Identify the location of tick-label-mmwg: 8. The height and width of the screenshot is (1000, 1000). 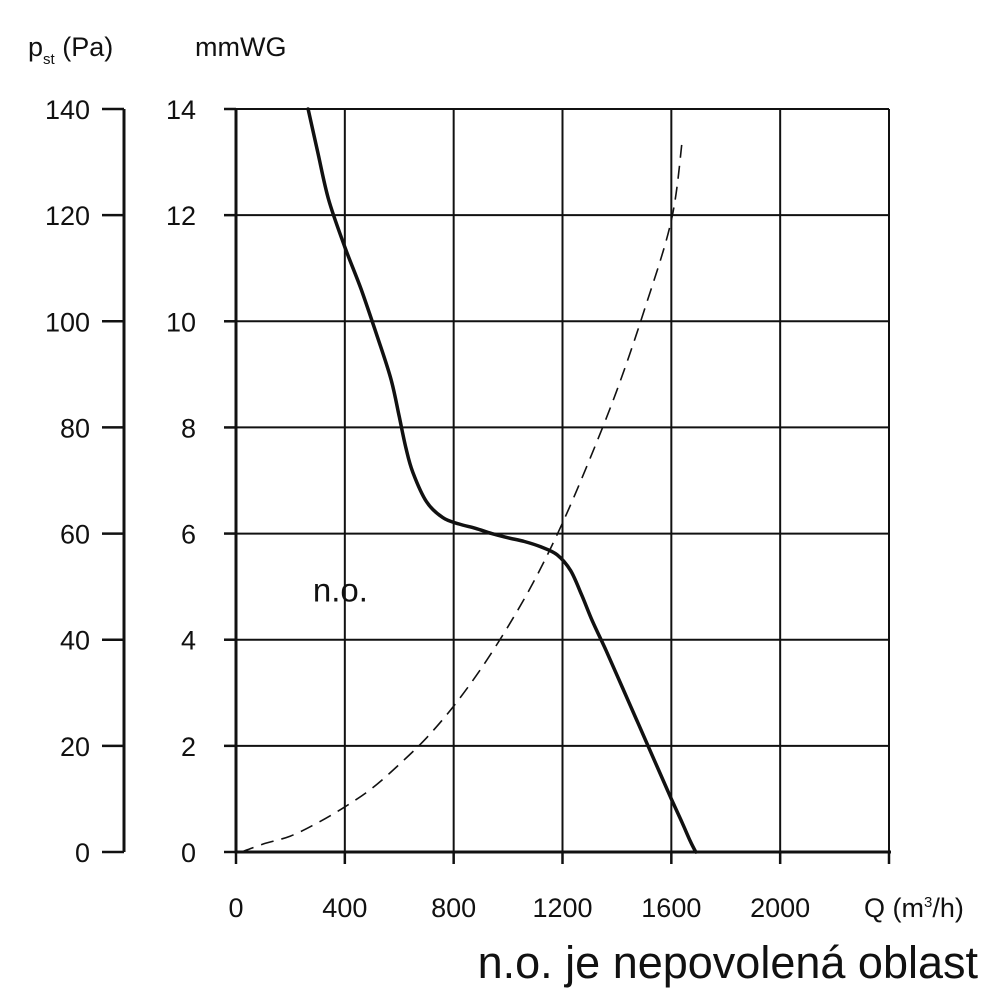
(188, 428).